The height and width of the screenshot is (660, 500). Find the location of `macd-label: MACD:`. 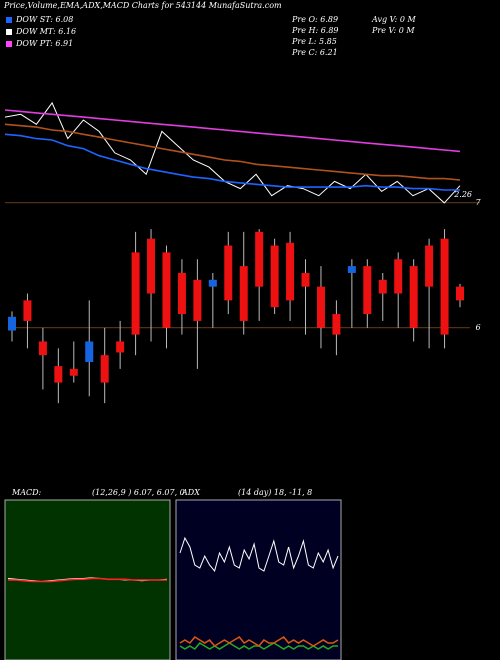

macd-label: MACD: is located at coordinates (26, 492).